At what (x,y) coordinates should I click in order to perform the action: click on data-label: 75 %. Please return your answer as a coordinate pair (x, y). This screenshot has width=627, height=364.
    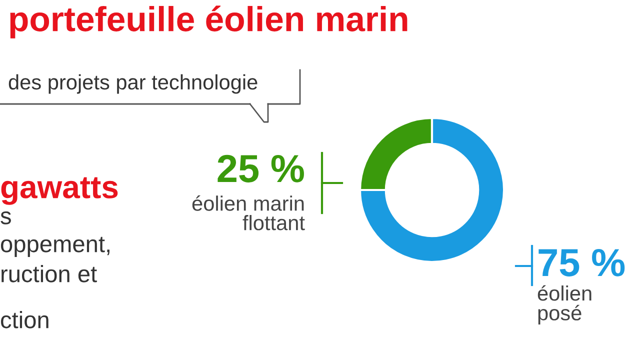
    Looking at the image, I should click on (581, 262).